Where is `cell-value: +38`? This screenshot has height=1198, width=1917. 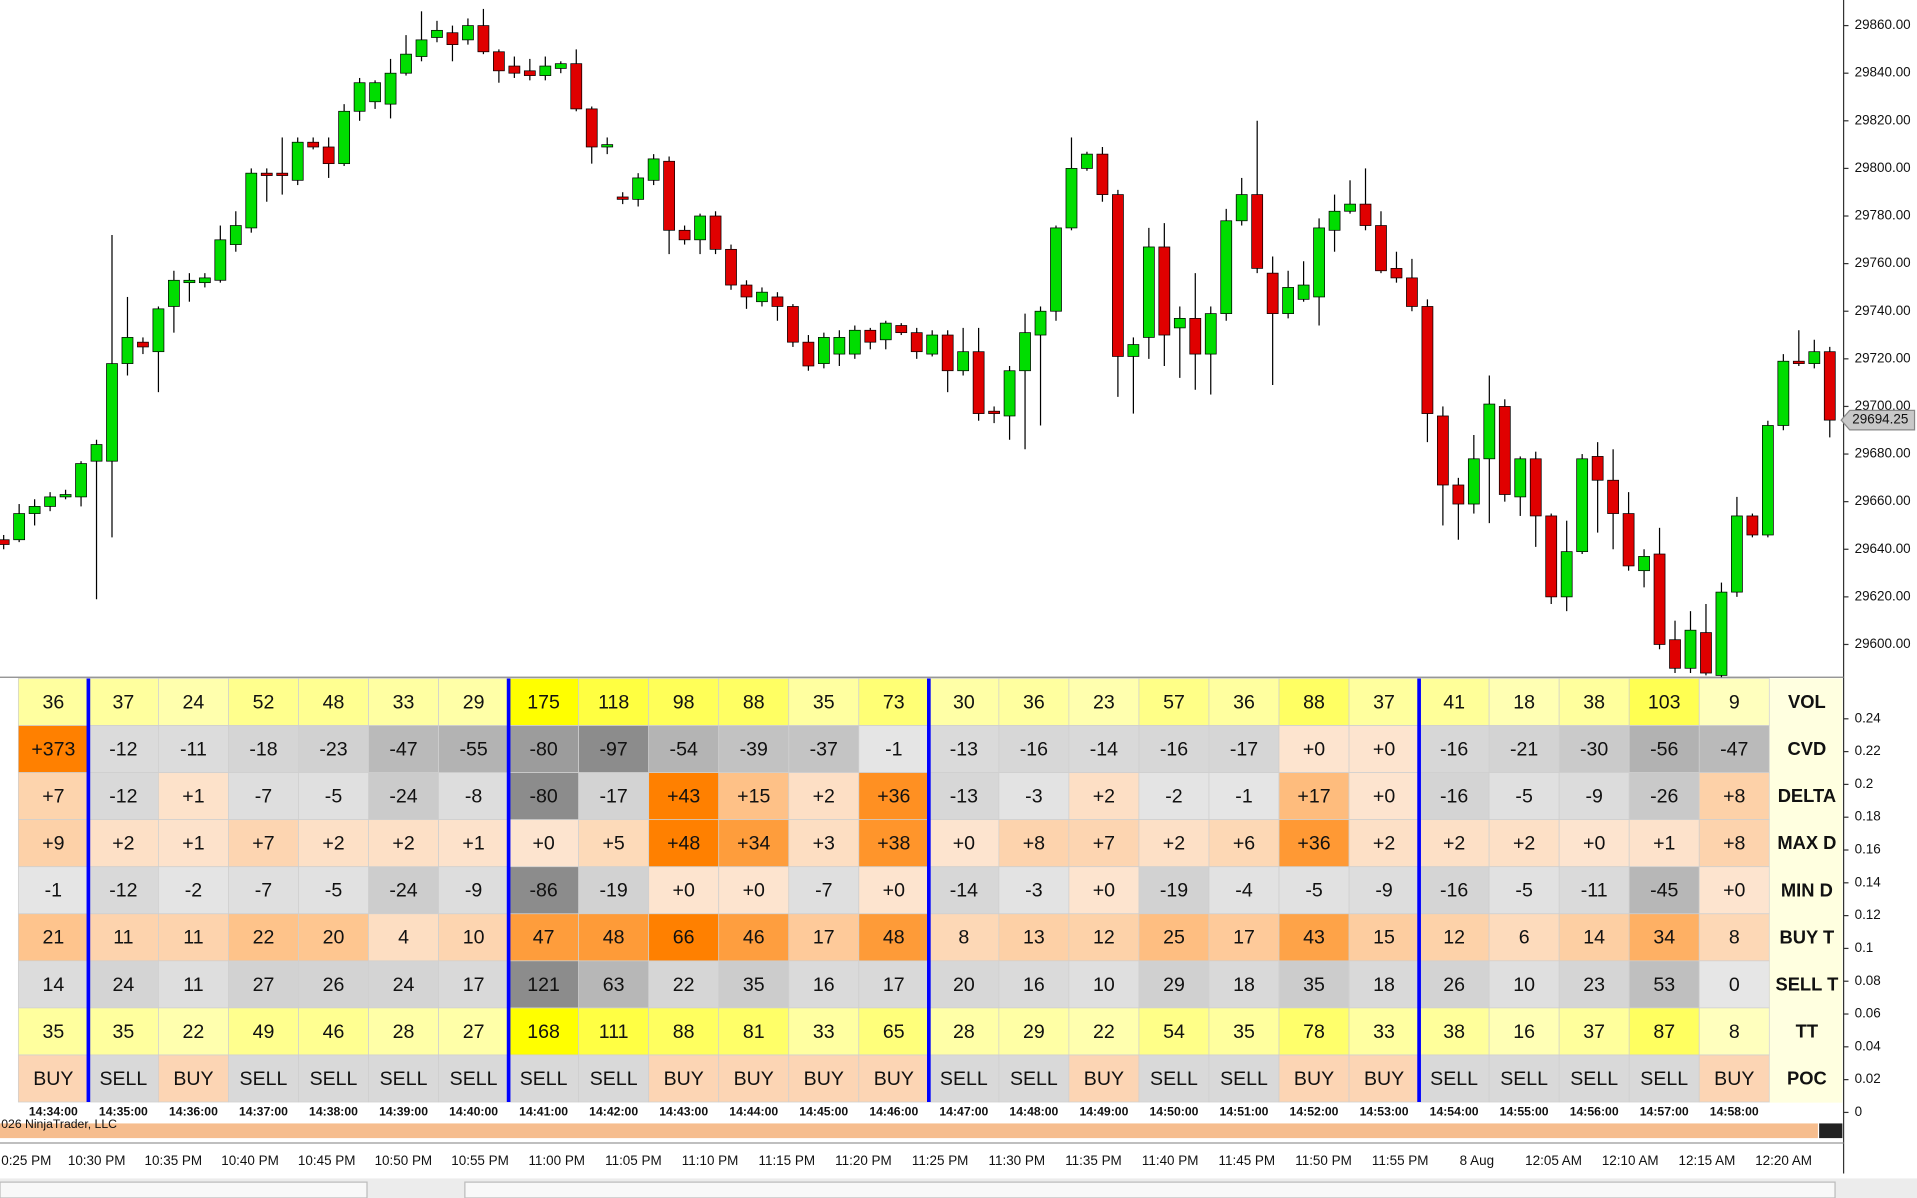
cell-value: +38 is located at coordinates (893, 844).